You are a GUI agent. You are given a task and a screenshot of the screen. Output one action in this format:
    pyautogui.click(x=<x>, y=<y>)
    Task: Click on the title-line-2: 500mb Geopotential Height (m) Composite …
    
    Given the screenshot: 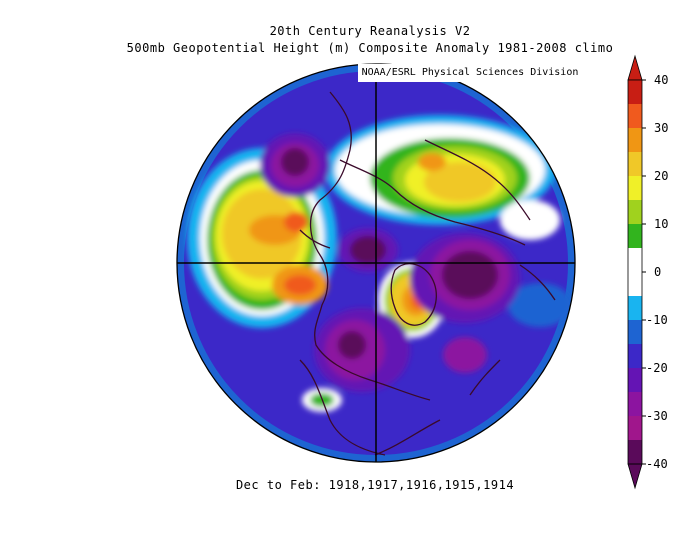 What is the action you would take?
    pyautogui.click(x=370, y=48)
    